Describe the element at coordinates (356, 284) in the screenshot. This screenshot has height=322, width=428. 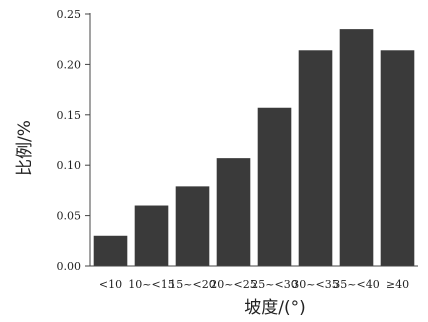
I see `x-tick-label: 35~<40` at that location.